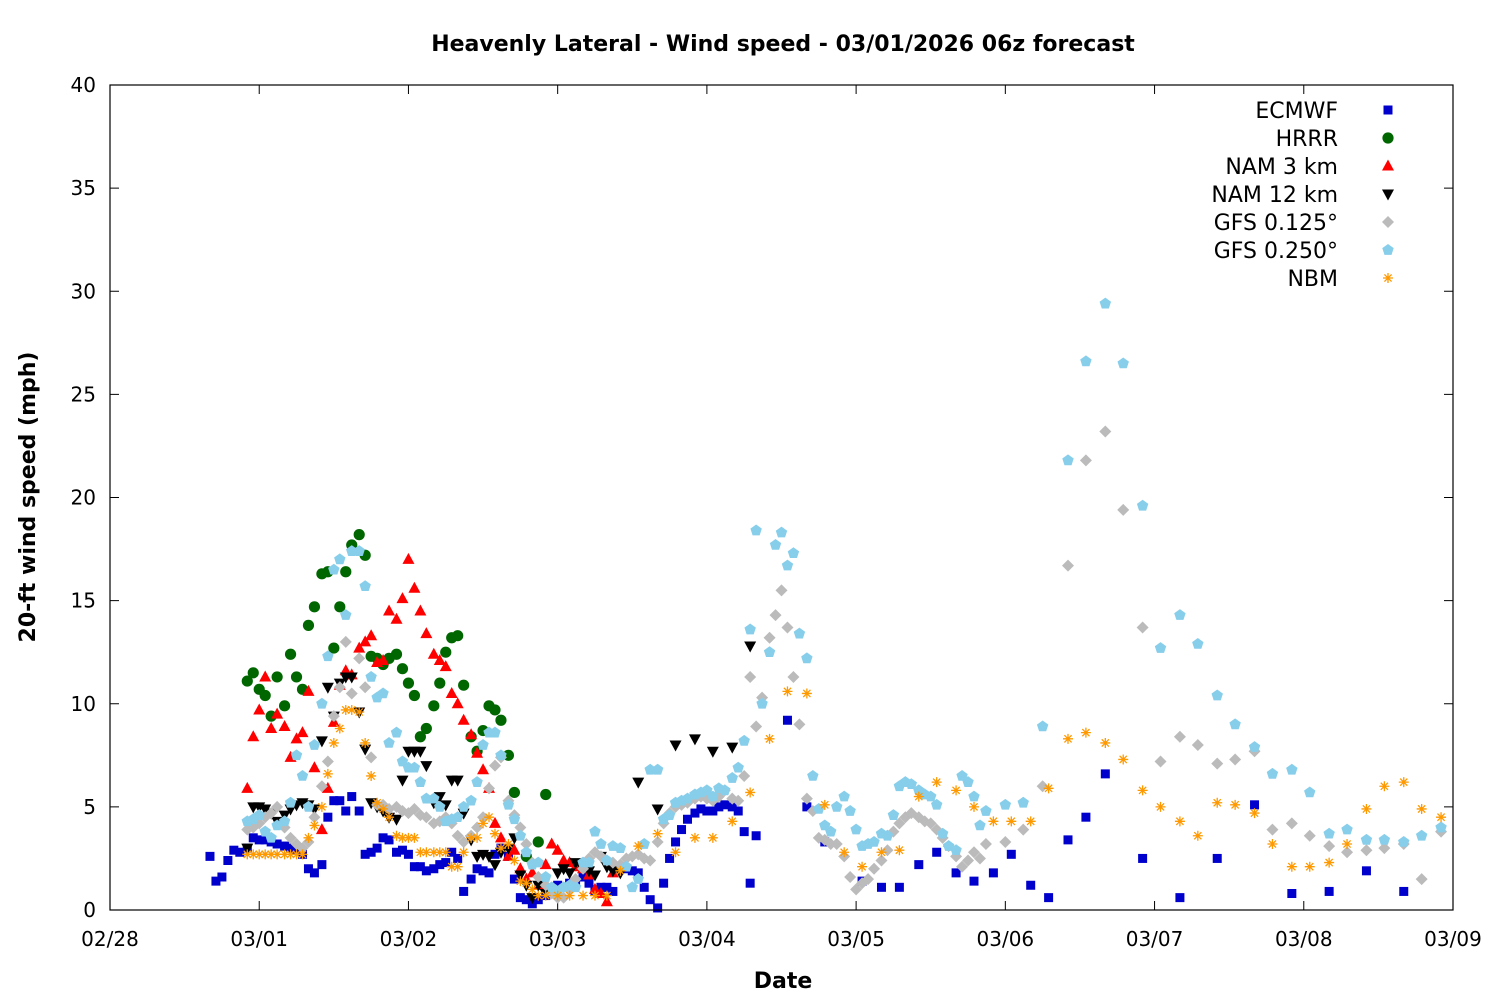  I want to click on x-tick-label: 02/28, so click(110, 939).